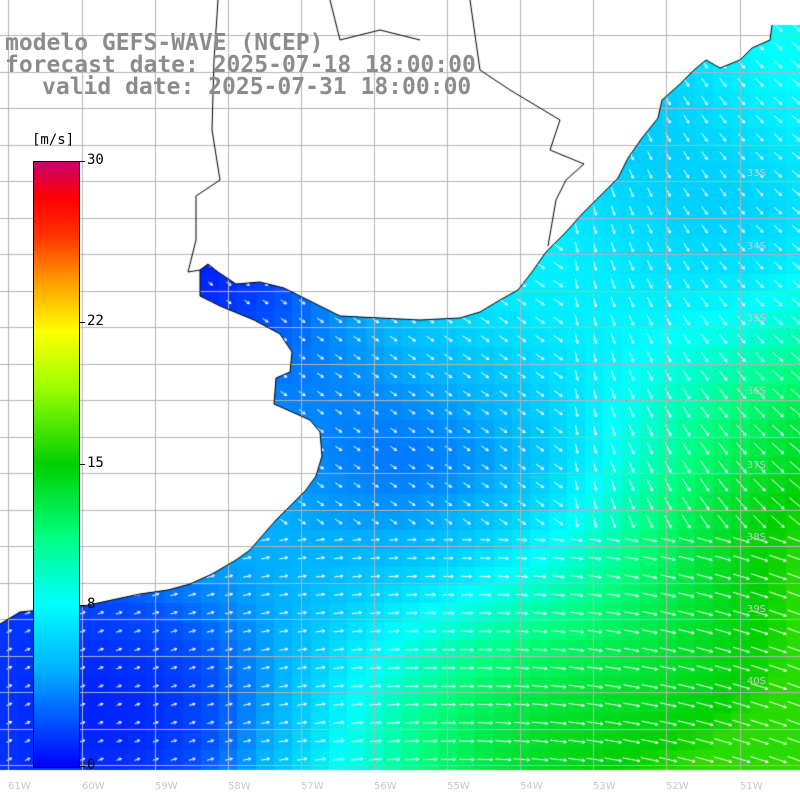  What do you see at coordinates (95, 160) in the screenshot?
I see `colorbar-label: 30` at bounding box center [95, 160].